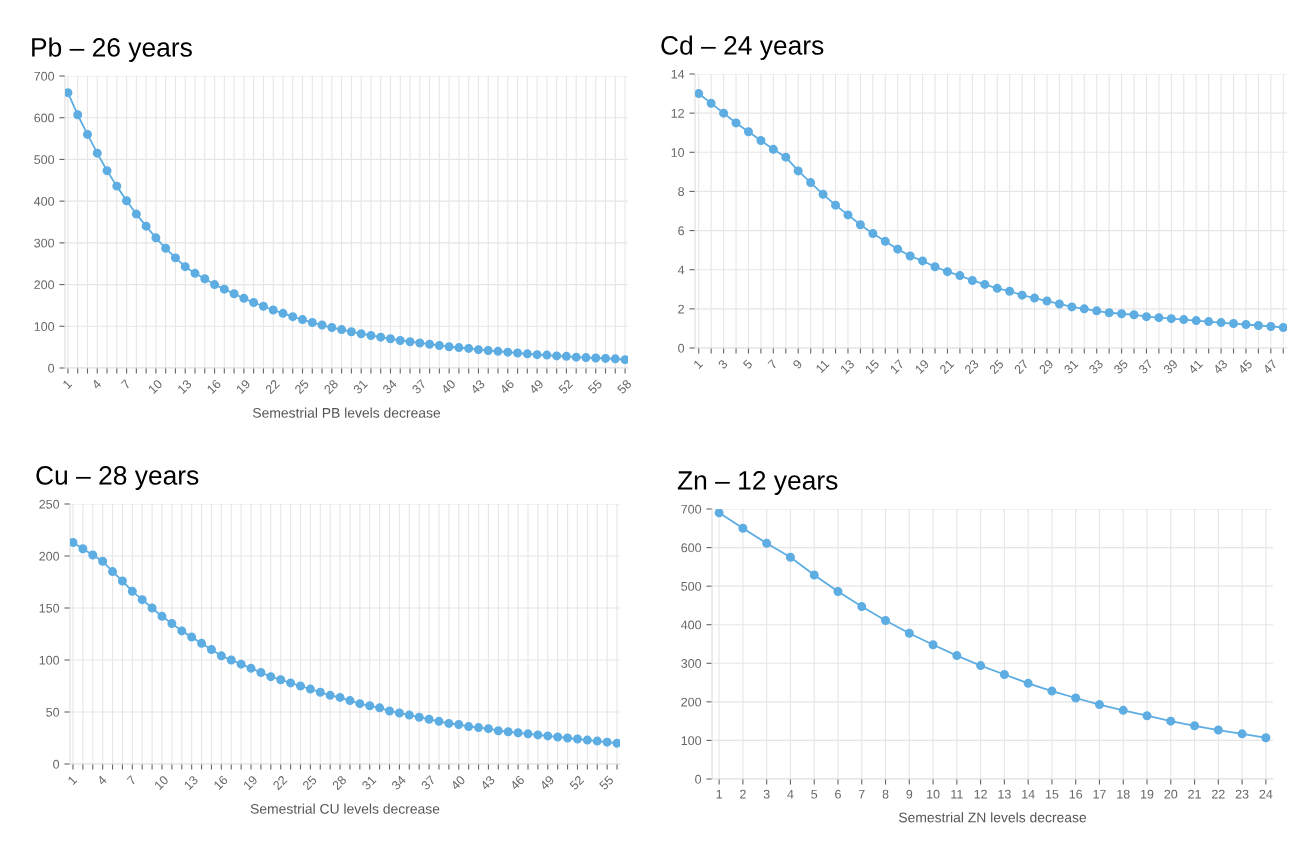 The height and width of the screenshot is (852, 1304). I want to click on x-tick-label: 46, so click(517, 783).